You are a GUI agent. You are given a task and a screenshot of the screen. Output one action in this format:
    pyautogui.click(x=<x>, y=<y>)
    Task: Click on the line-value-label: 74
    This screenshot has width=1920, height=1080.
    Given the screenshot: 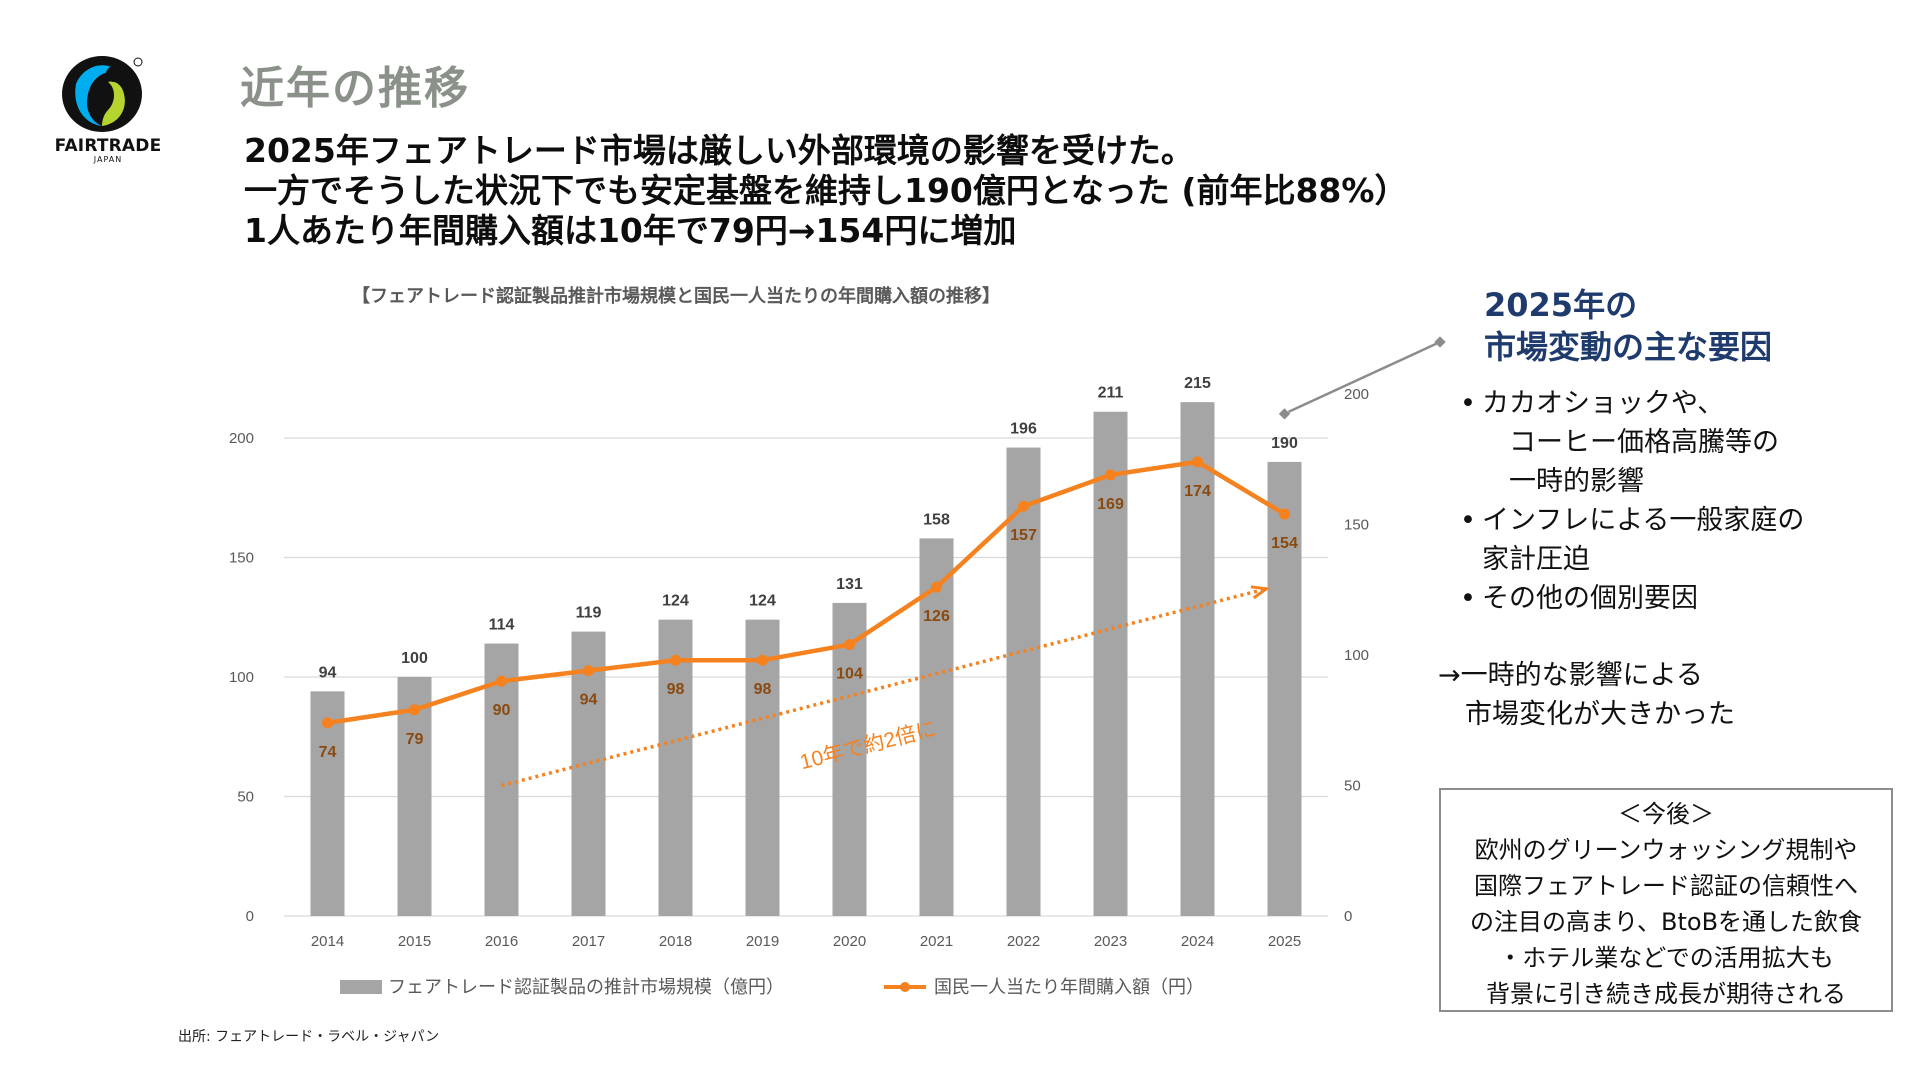 What is the action you would take?
    pyautogui.click(x=328, y=752)
    